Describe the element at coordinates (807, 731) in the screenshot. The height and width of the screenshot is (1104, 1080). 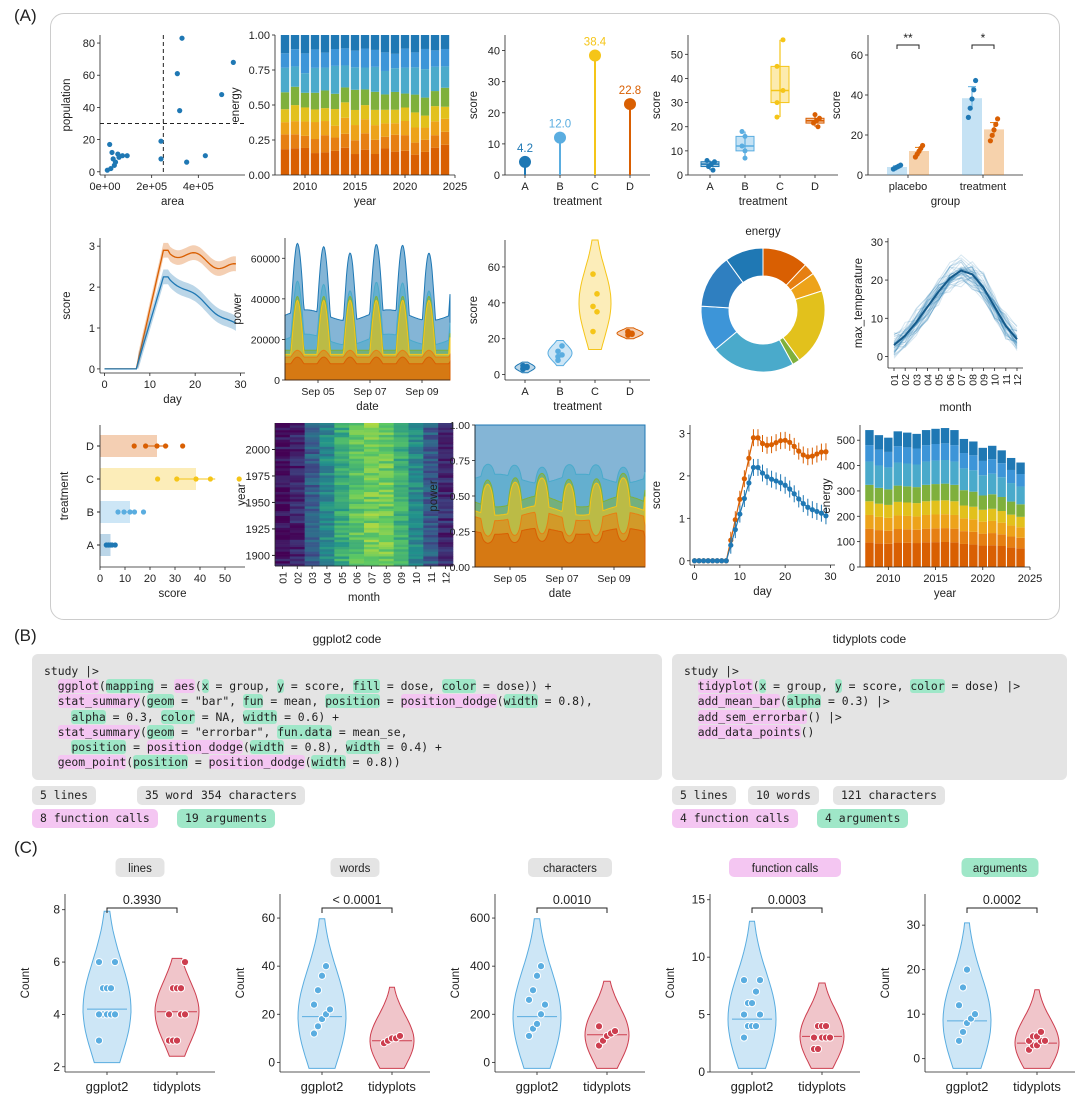
I see `code-text: ()` at that location.